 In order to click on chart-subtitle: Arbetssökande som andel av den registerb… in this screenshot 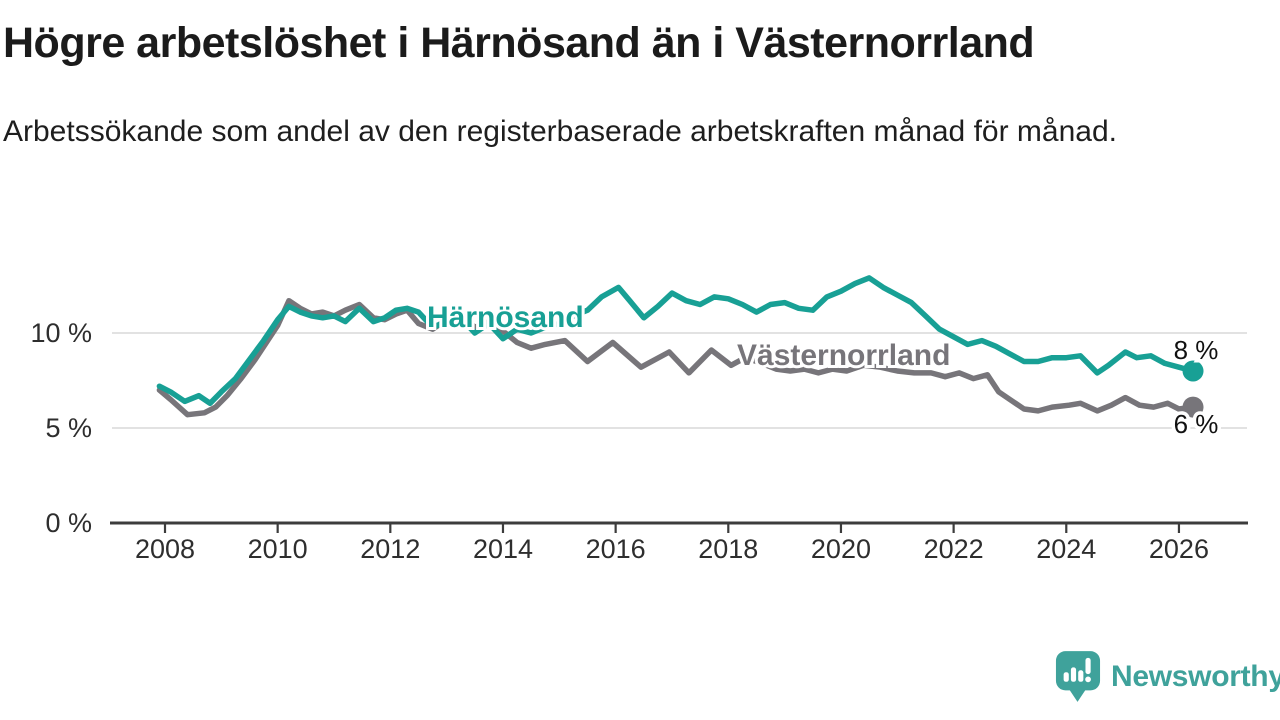, I will do `click(560, 131)`.